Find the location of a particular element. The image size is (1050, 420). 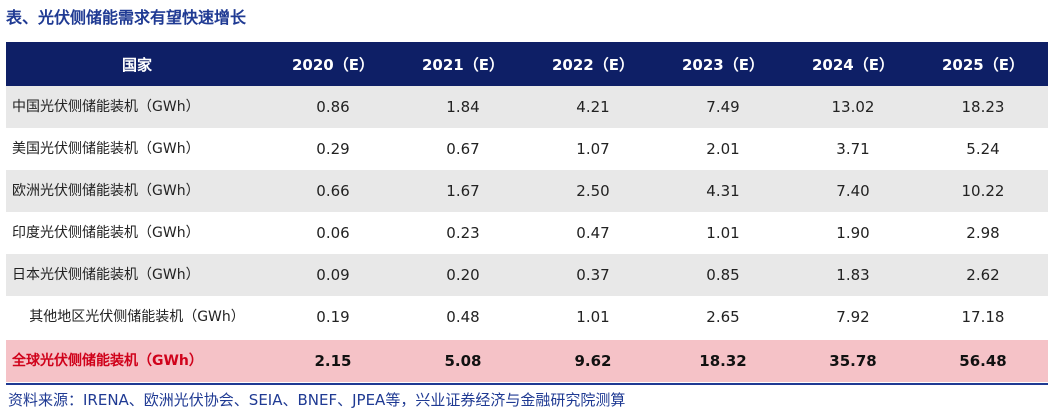

cell-2022: 2.50 is located at coordinates (593, 191).